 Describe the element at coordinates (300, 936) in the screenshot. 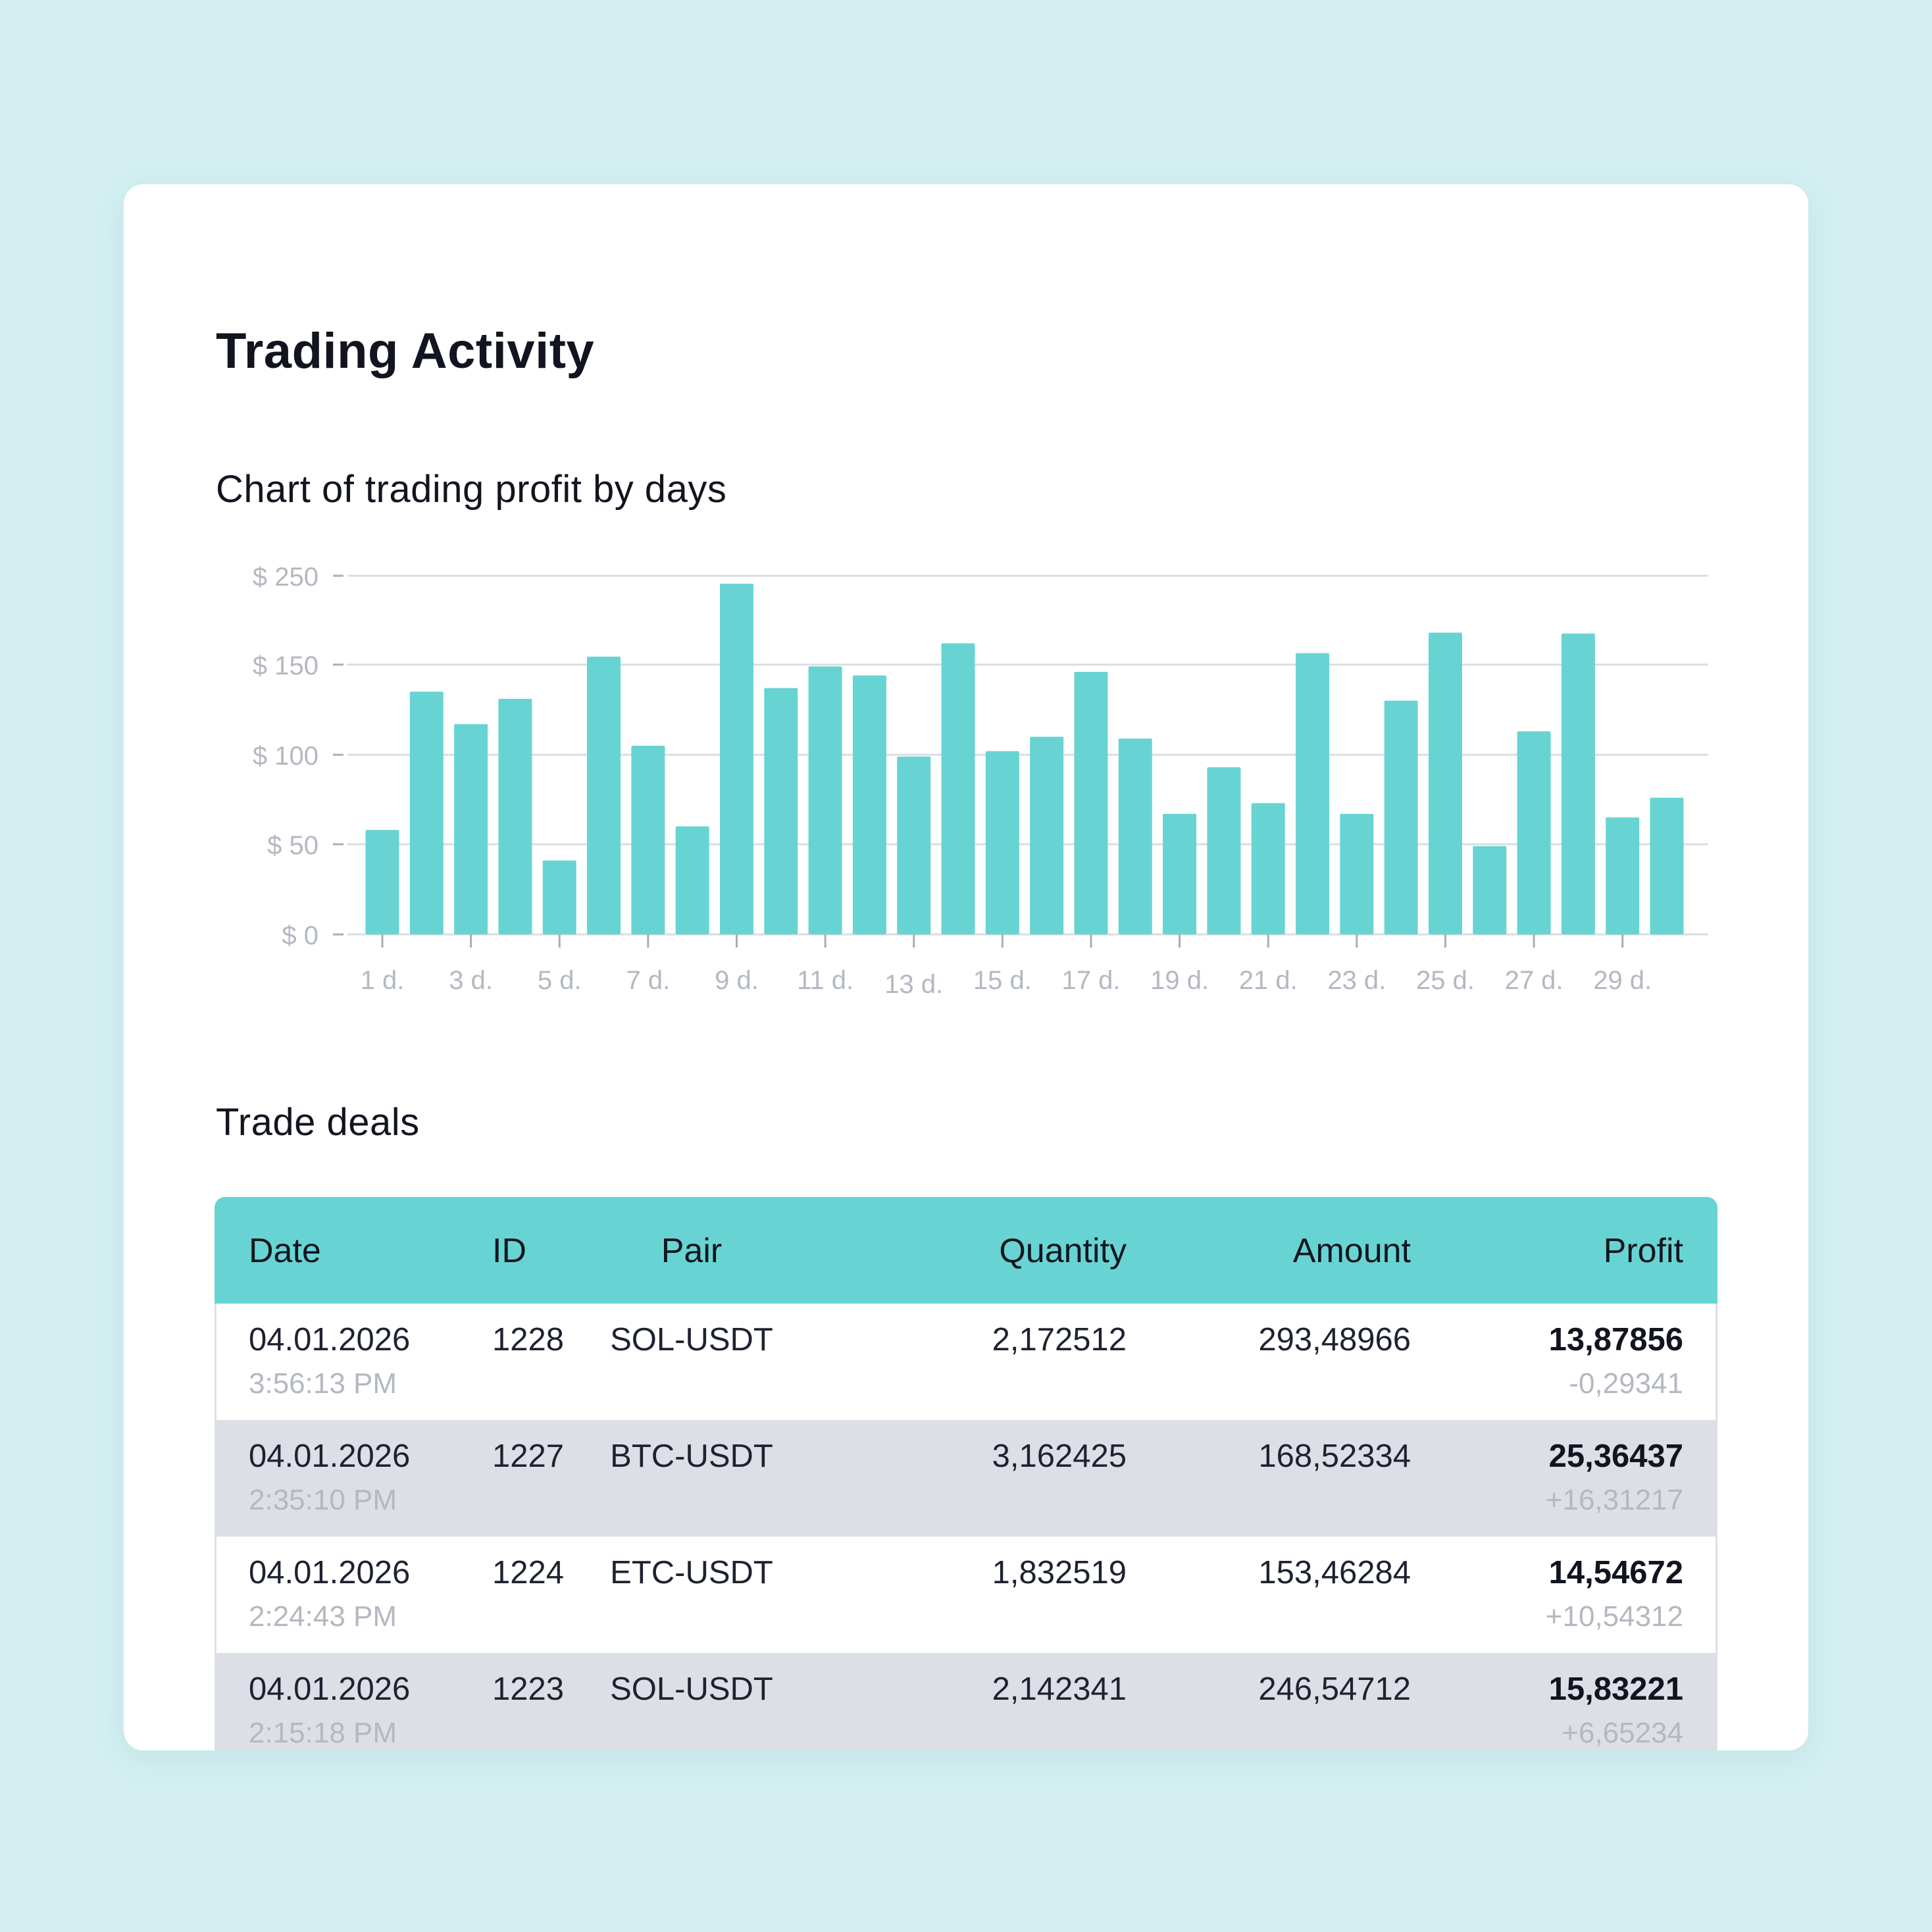

I see `y-tick-label: $ 0` at that location.